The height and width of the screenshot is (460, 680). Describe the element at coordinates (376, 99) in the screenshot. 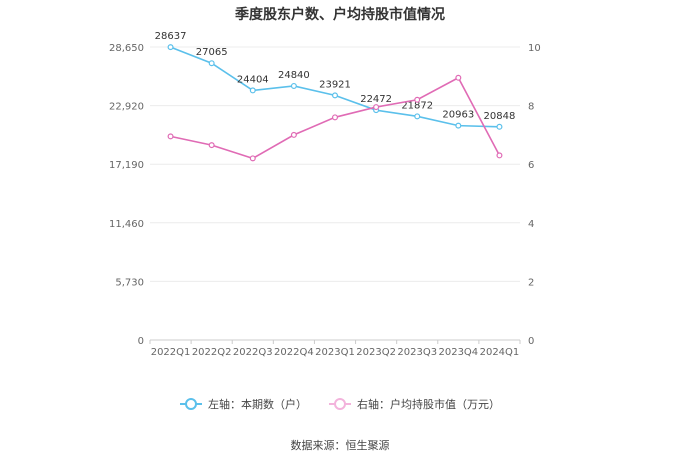

I see `data-label: 22472` at that location.